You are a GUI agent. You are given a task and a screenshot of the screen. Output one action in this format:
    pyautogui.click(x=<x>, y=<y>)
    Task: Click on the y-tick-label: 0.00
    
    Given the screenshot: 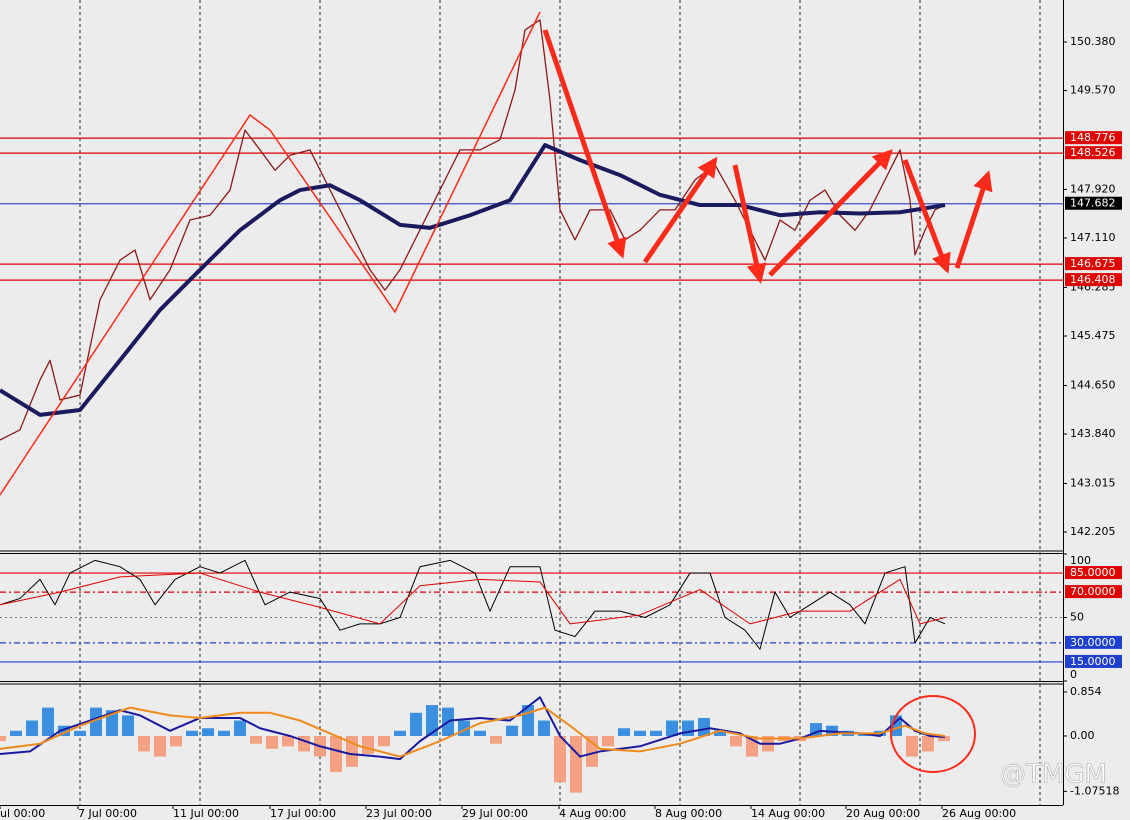 What is the action you would take?
    pyautogui.click(x=1082, y=735)
    